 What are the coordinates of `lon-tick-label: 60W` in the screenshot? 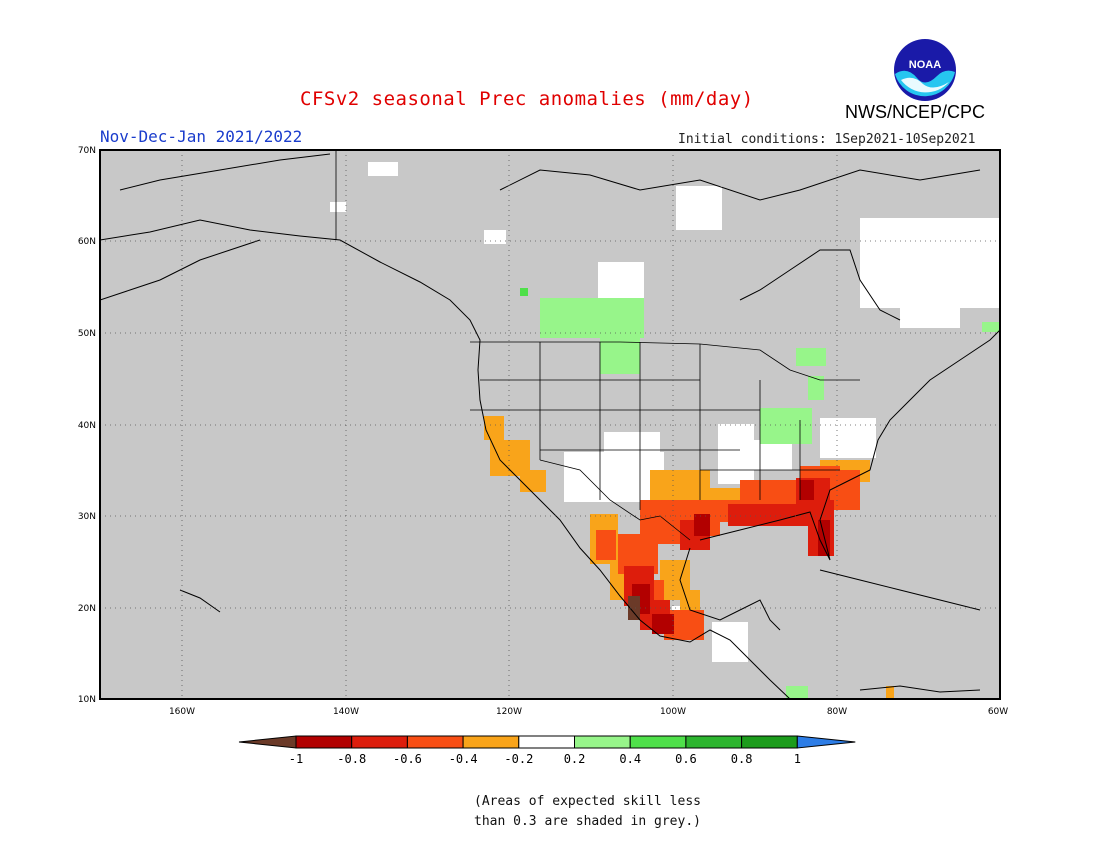 It's located at (998, 712).